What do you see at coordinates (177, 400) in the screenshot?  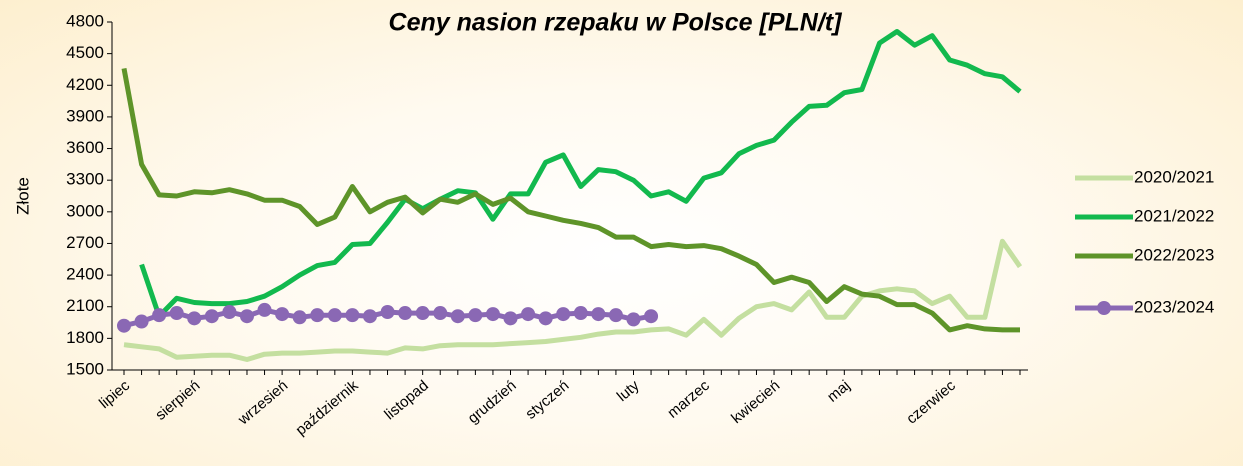 I see `x-tick-label: sierpień` at bounding box center [177, 400].